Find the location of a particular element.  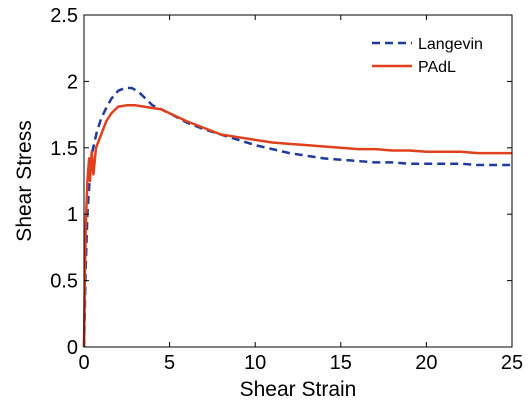

y-tick-label: 2 is located at coordinates (72, 82).